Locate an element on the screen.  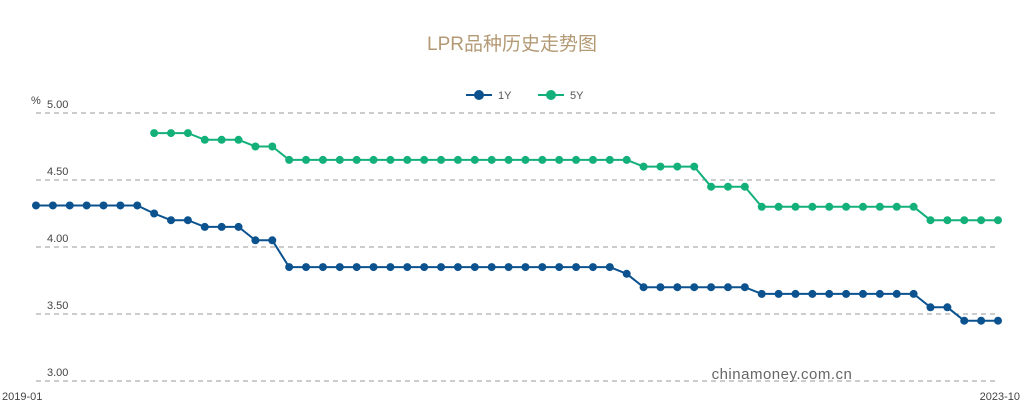
y-tick-label: 4.00 is located at coordinates (57, 239).